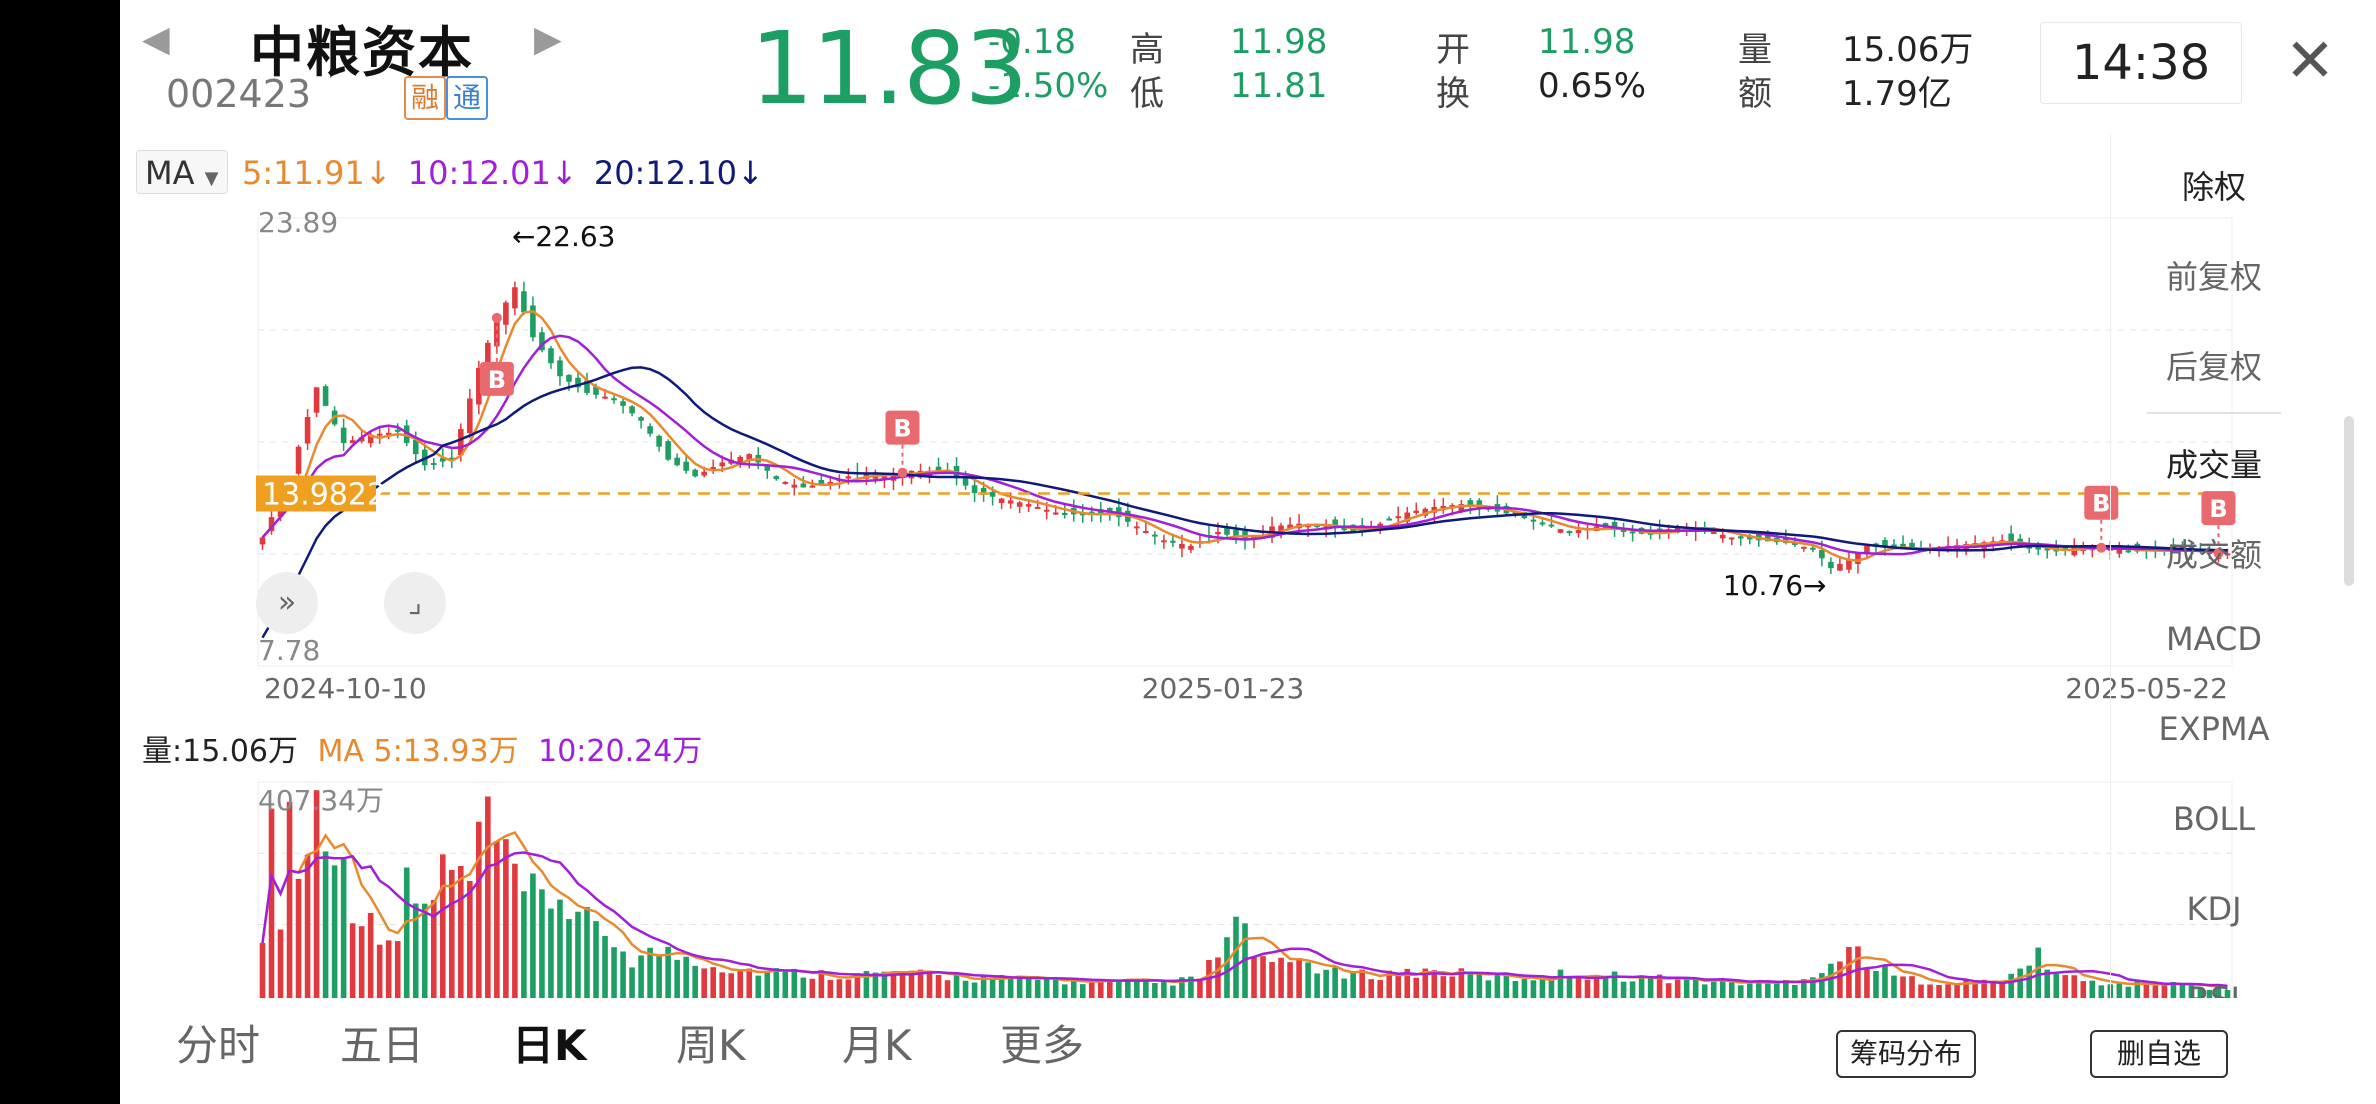  I want to click on side-item-kdj: KDJ, so click(2214, 909).